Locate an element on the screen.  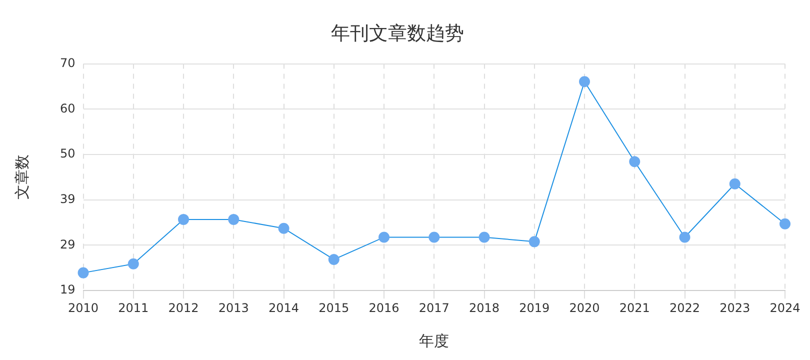
x-tick-label: 2020 is located at coordinates (584, 307).